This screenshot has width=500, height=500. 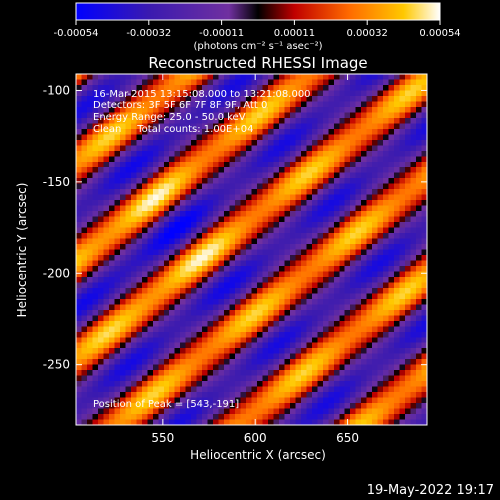 What do you see at coordinates (173, 129) in the screenshot?
I see `annotation-method: Clean Total counts: 1.00E+04` at bounding box center [173, 129].